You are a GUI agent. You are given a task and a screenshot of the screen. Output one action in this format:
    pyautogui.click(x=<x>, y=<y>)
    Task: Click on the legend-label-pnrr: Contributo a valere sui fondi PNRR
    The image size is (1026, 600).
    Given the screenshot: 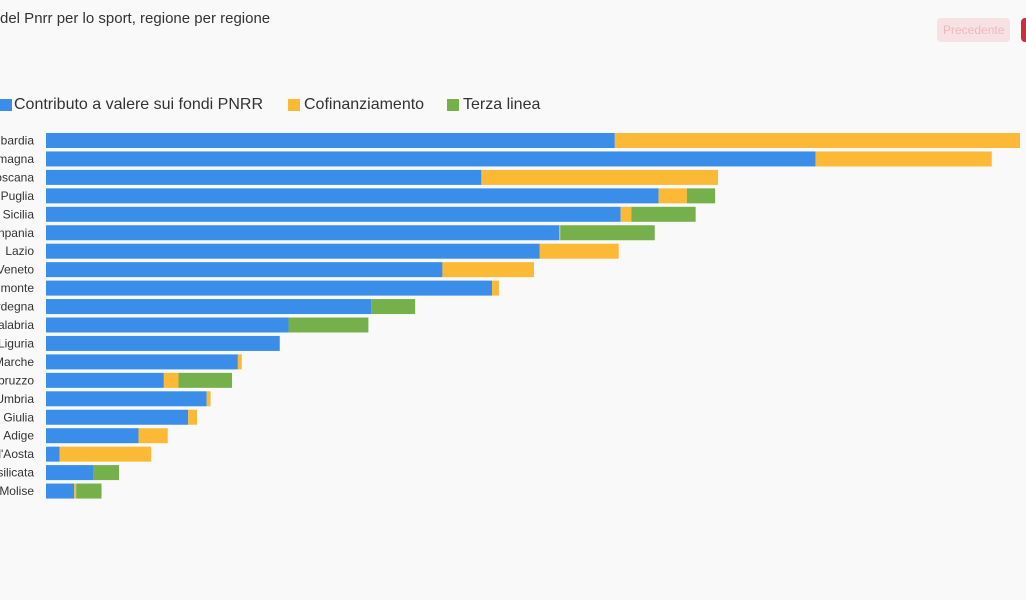 What is the action you would take?
    pyautogui.click(x=139, y=104)
    